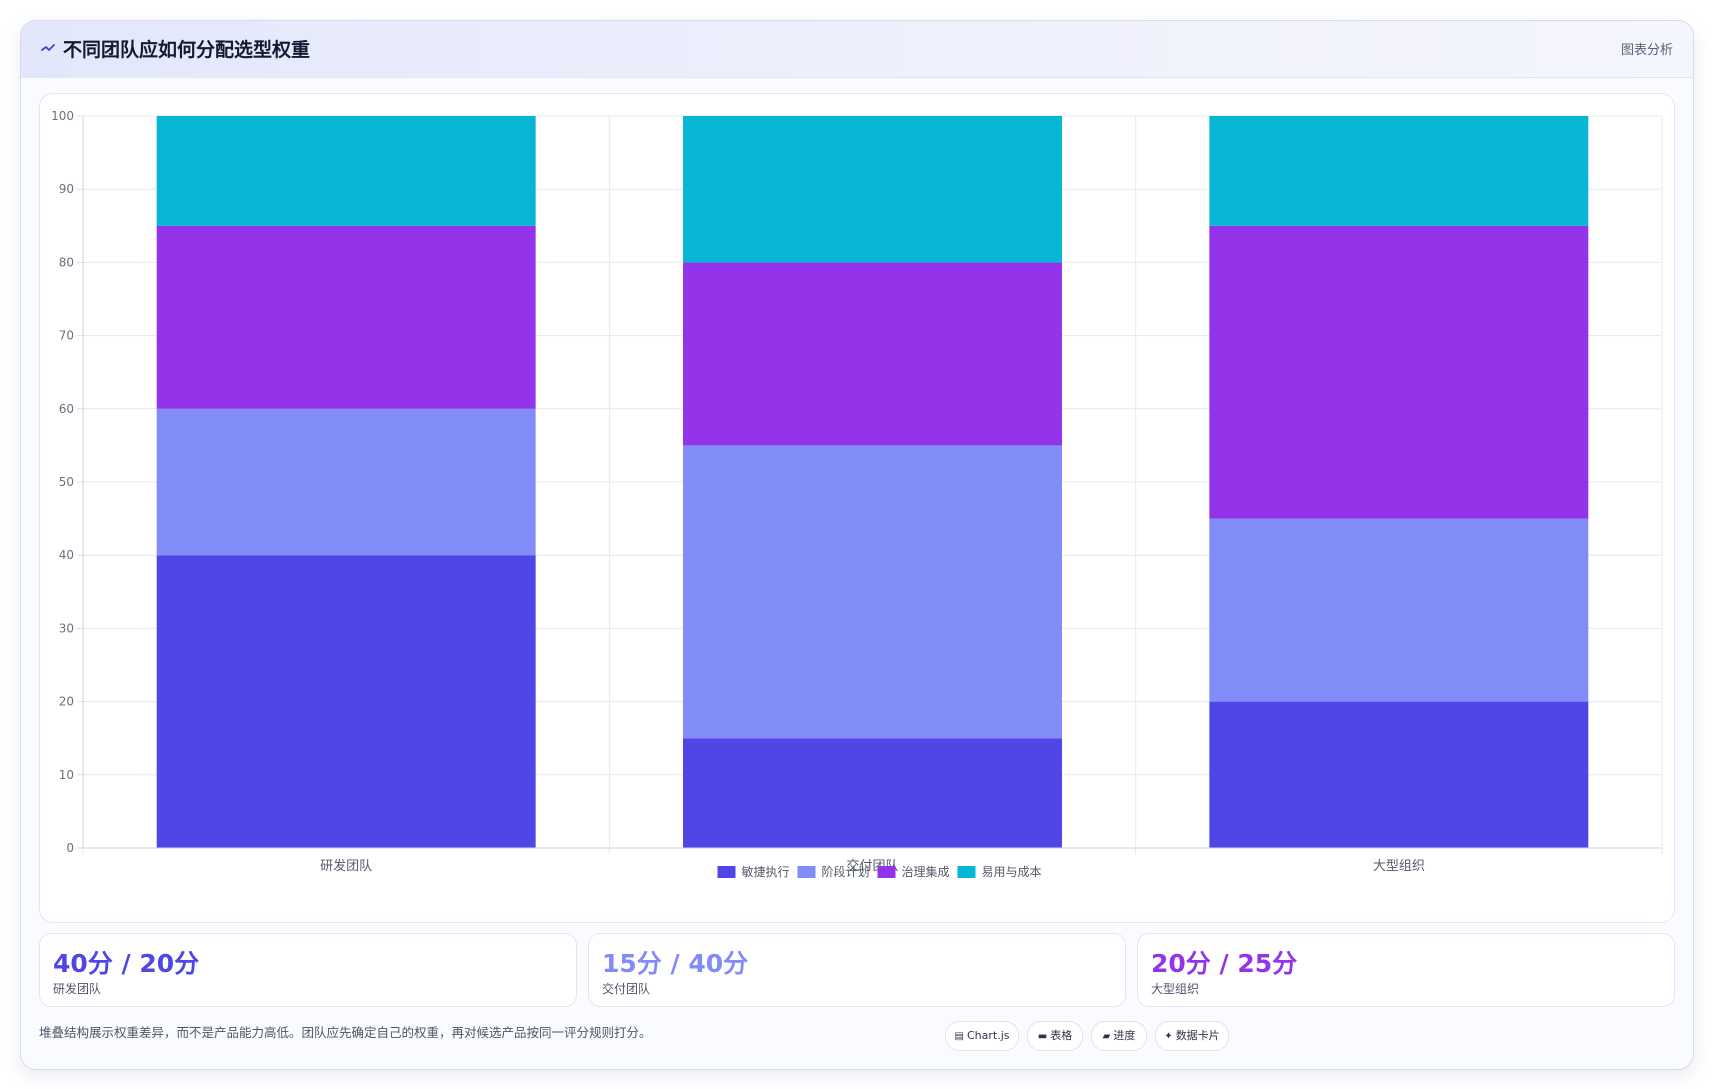  I want to click on chip-label: 进度, so click(1124, 1035).